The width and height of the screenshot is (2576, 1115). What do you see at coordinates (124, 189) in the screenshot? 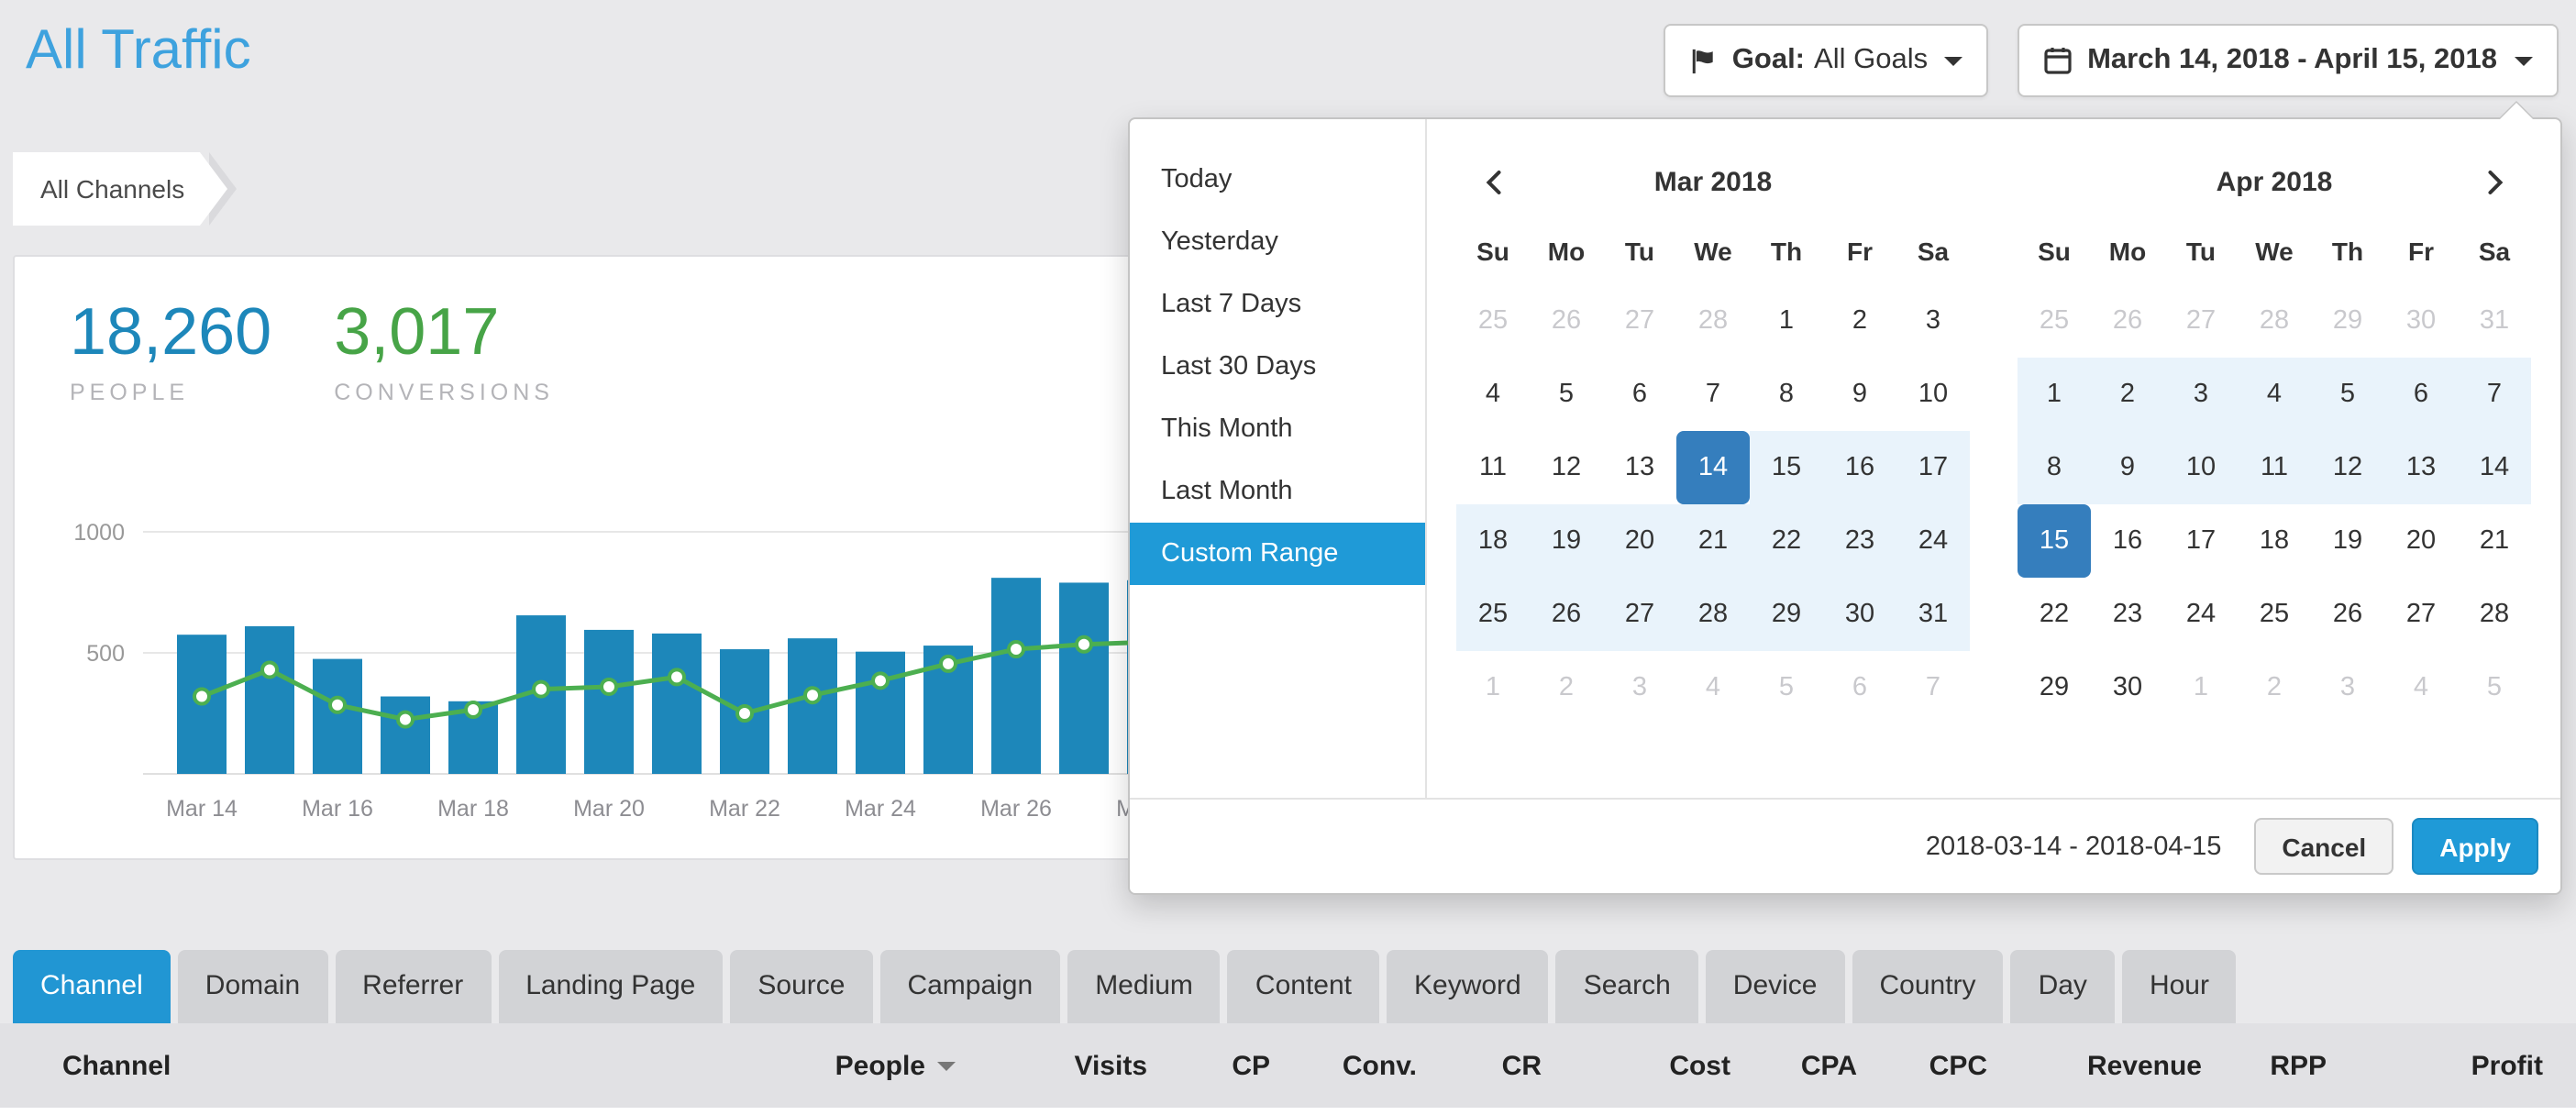
I see `breadcrumb-all-channels: All Channels` at bounding box center [124, 189].